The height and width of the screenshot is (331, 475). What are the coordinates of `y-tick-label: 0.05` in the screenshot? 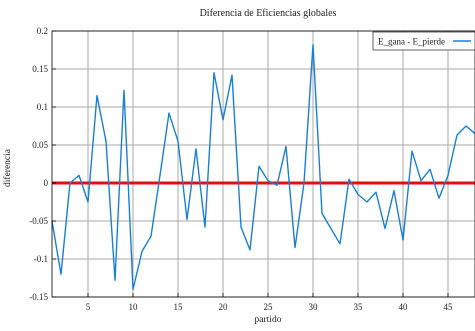 It's located at (40, 145).